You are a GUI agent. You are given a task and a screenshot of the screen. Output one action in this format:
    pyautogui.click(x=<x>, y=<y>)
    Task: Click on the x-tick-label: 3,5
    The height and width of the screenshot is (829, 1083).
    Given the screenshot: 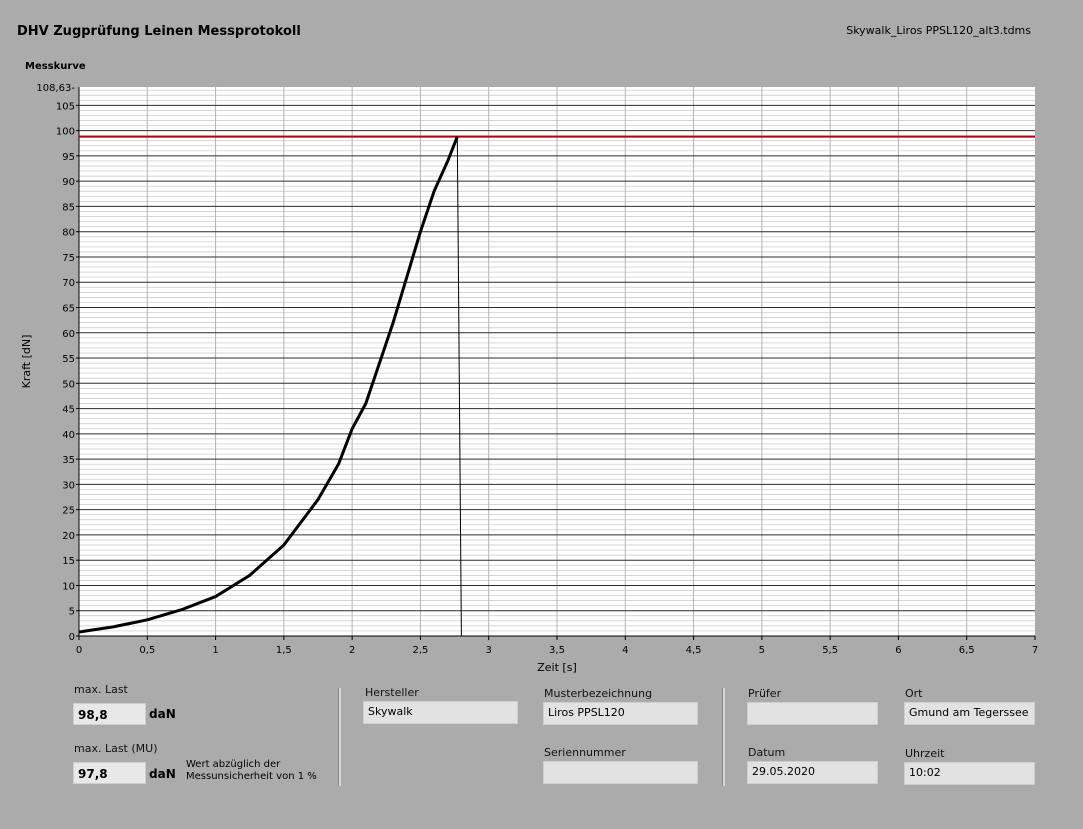 What is the action you would take?
    pyautogui.click(x=557, y=650)
    